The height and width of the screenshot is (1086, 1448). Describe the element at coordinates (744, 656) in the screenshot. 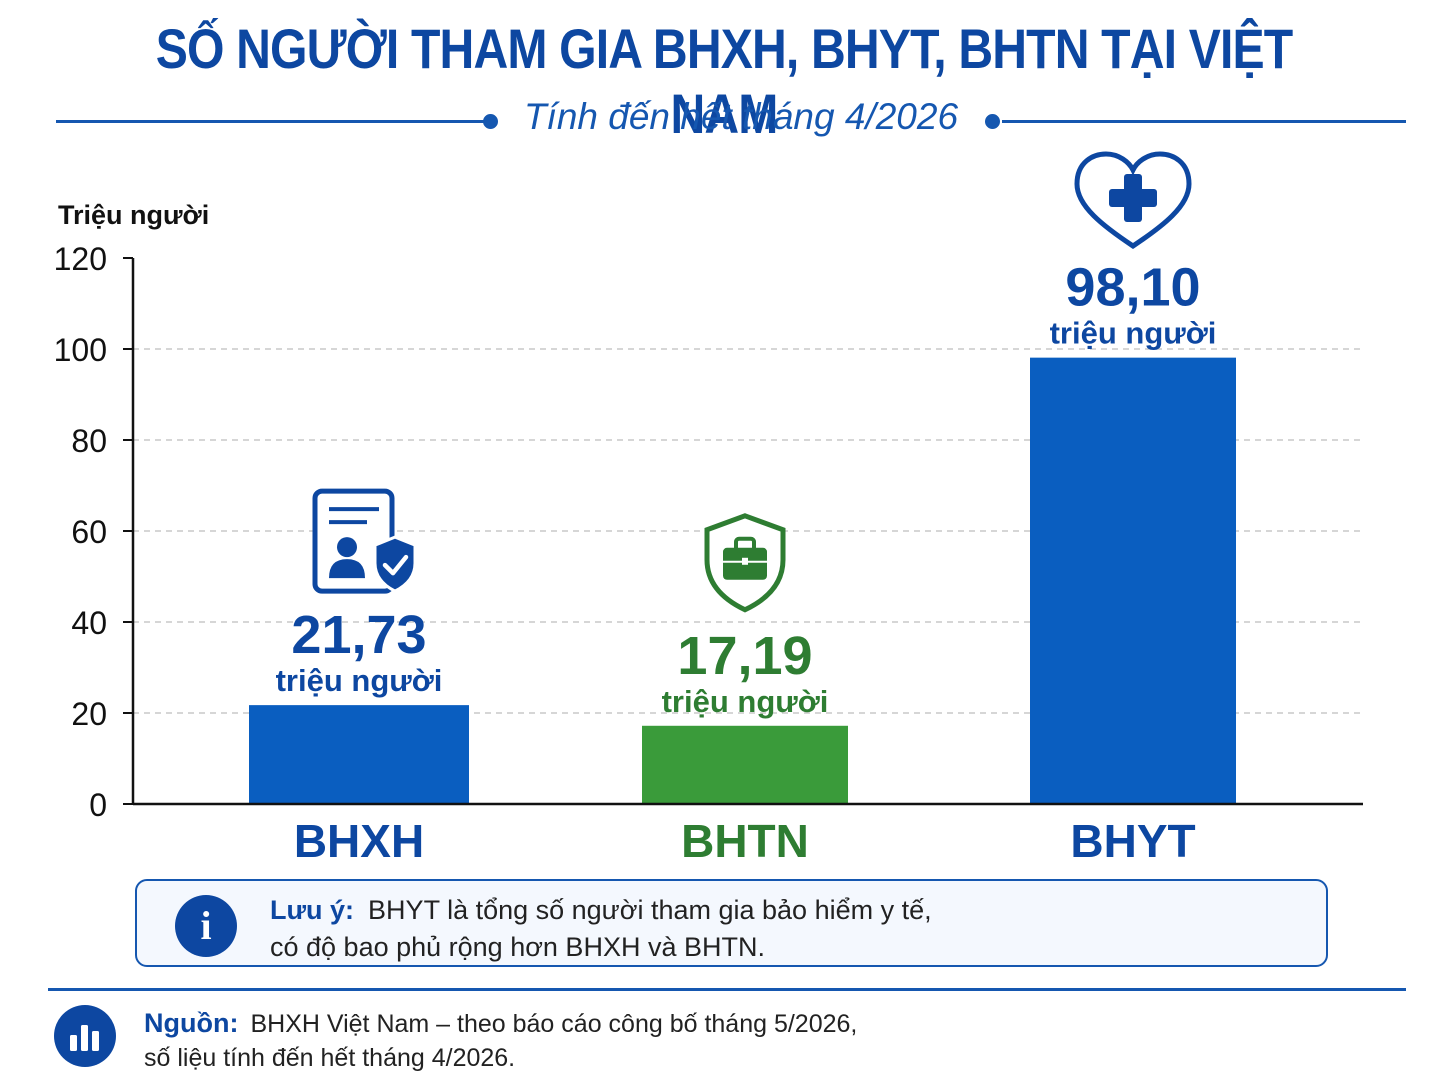

I see `value-label: 17,19` at that location.